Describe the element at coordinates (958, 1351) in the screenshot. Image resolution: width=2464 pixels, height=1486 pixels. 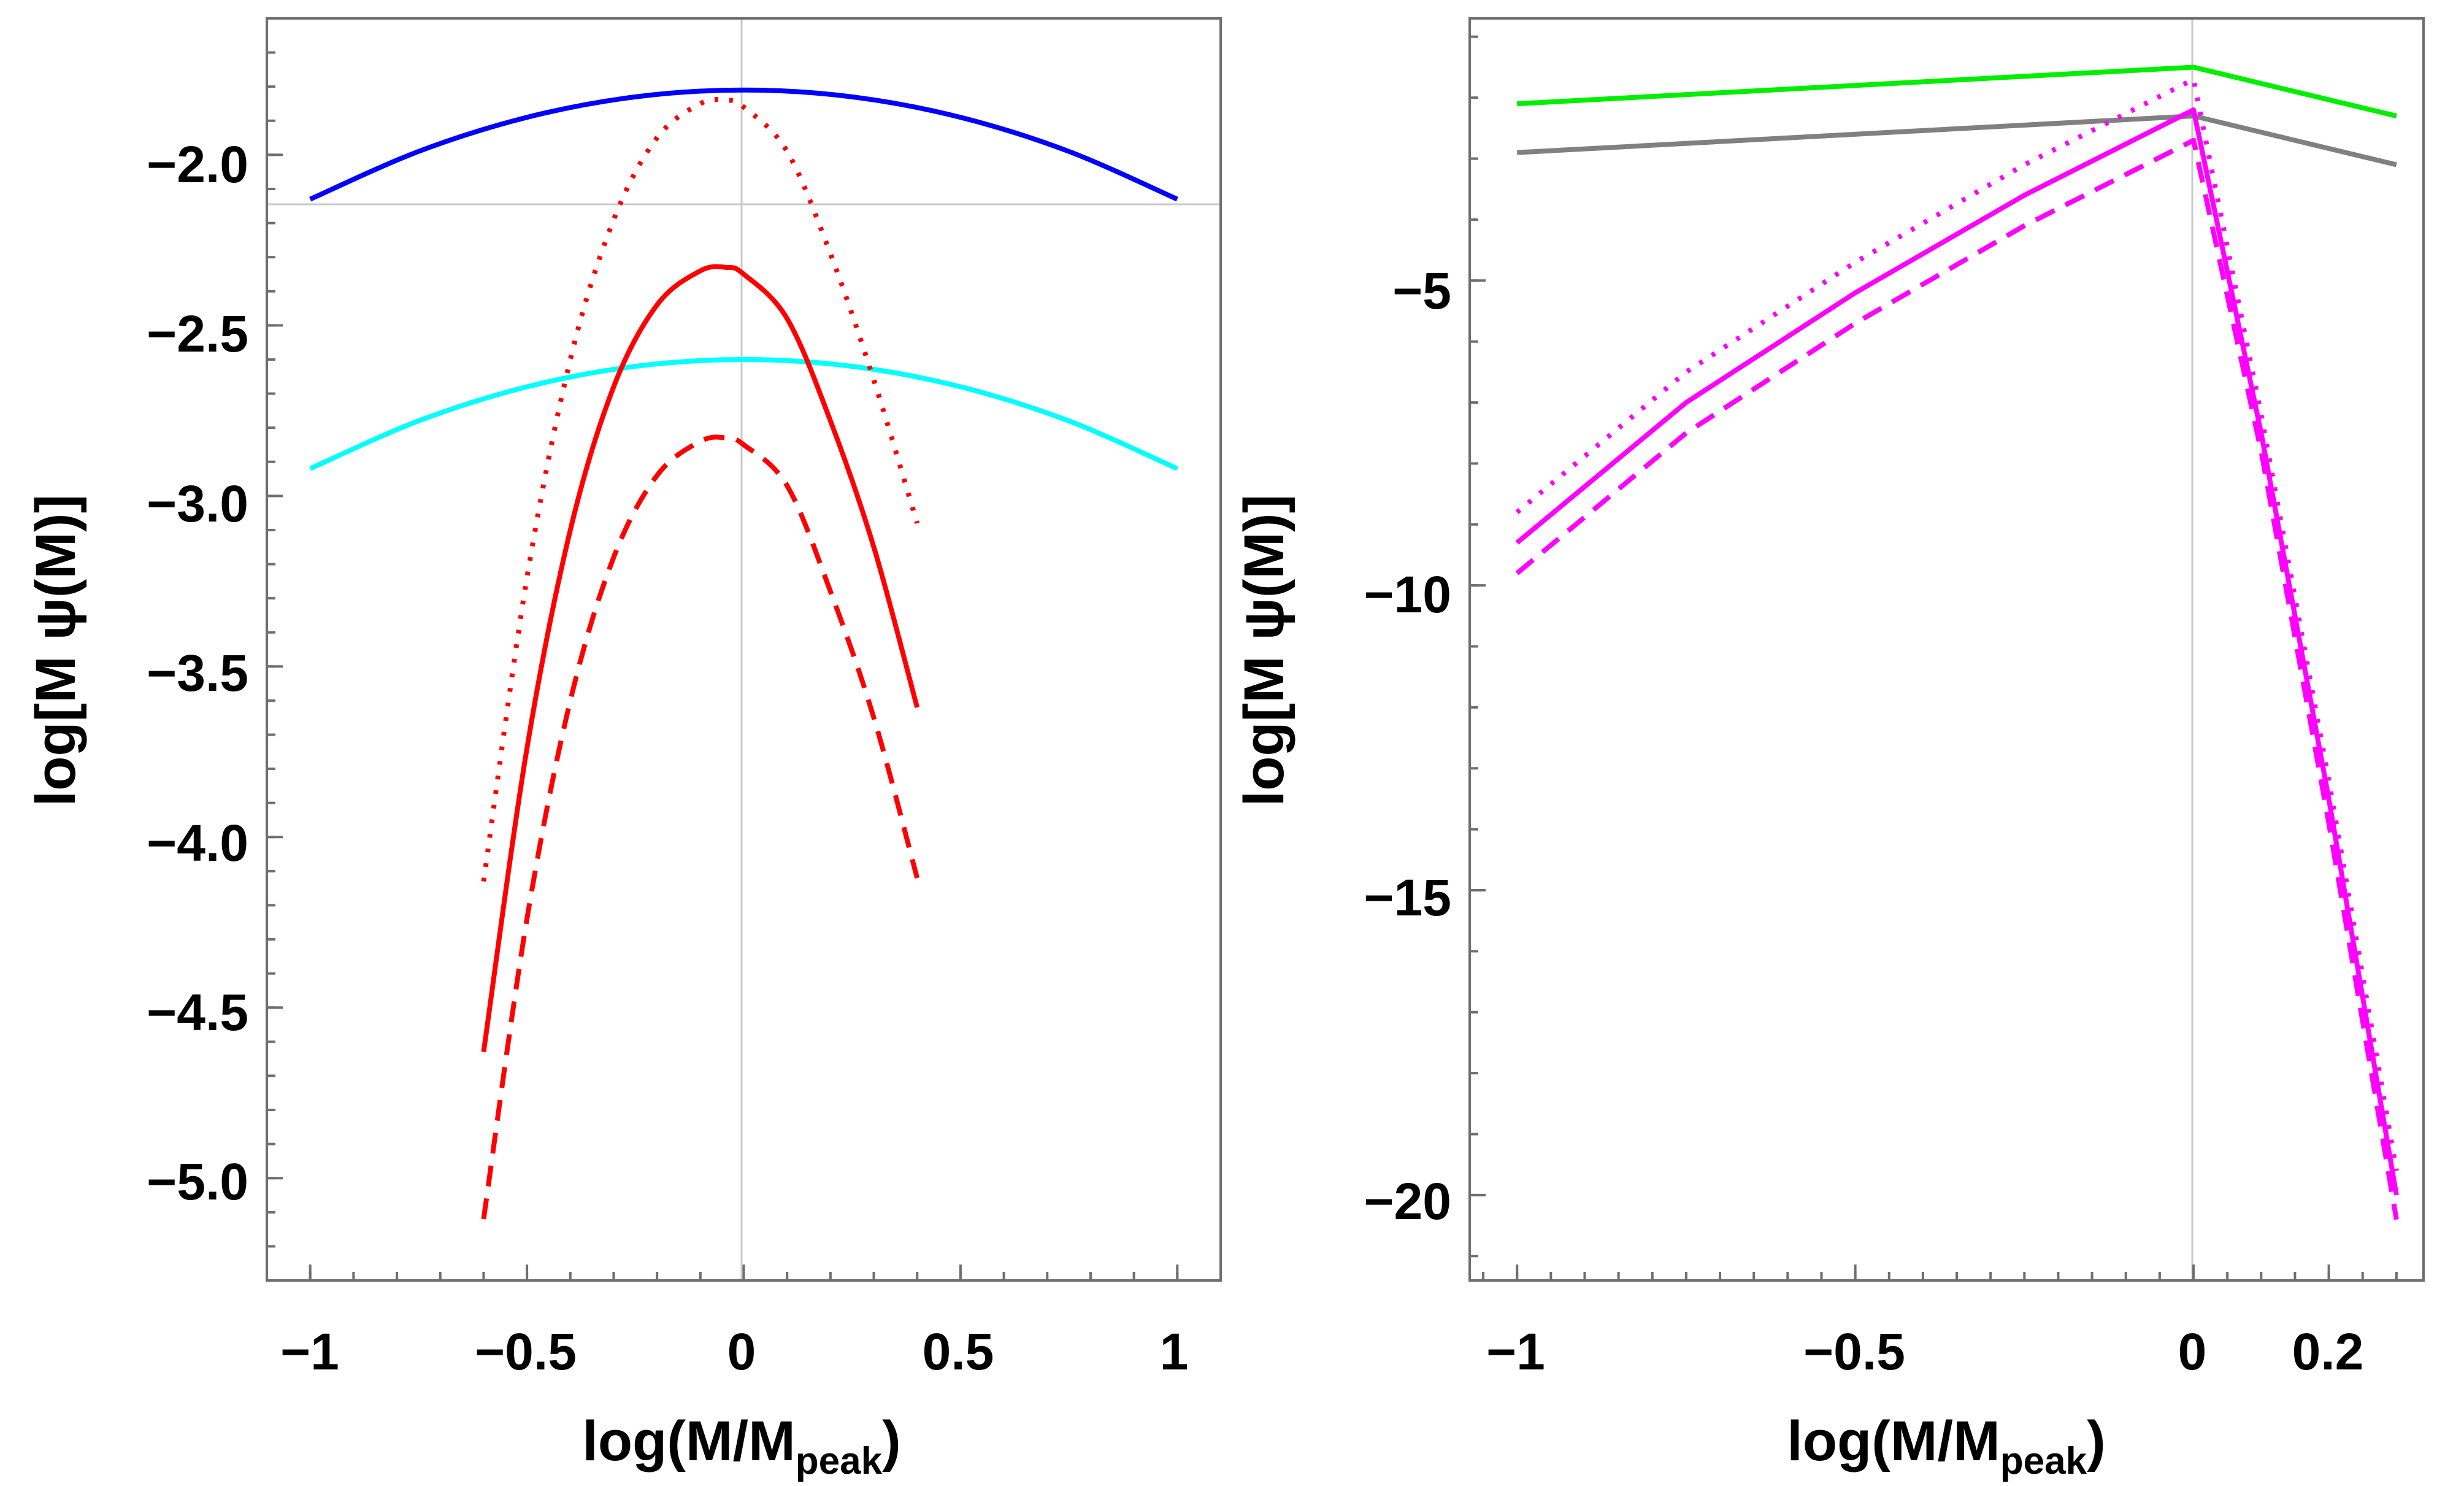
I see `left-xtick-label: 0.5` at that location.